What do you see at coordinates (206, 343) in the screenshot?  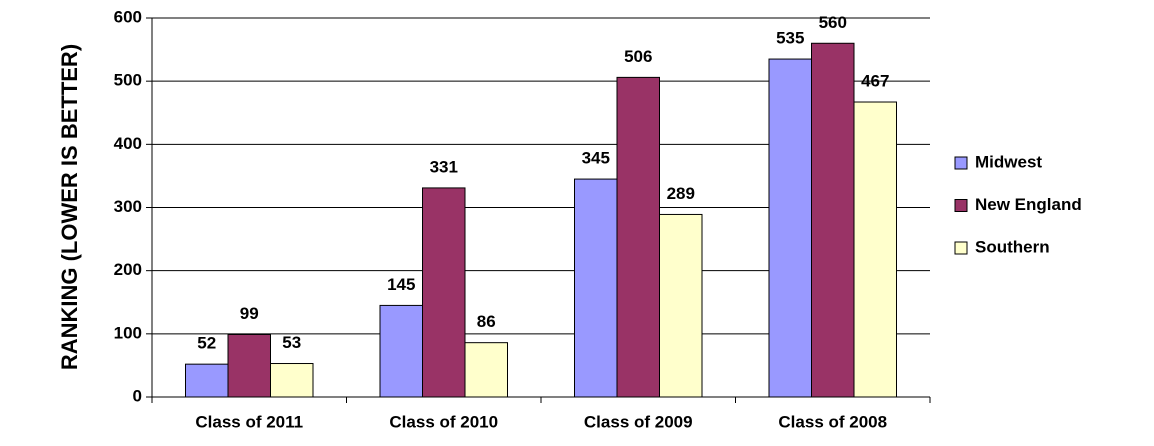 I see `data-label: 52` at bounding box center [206, 343].